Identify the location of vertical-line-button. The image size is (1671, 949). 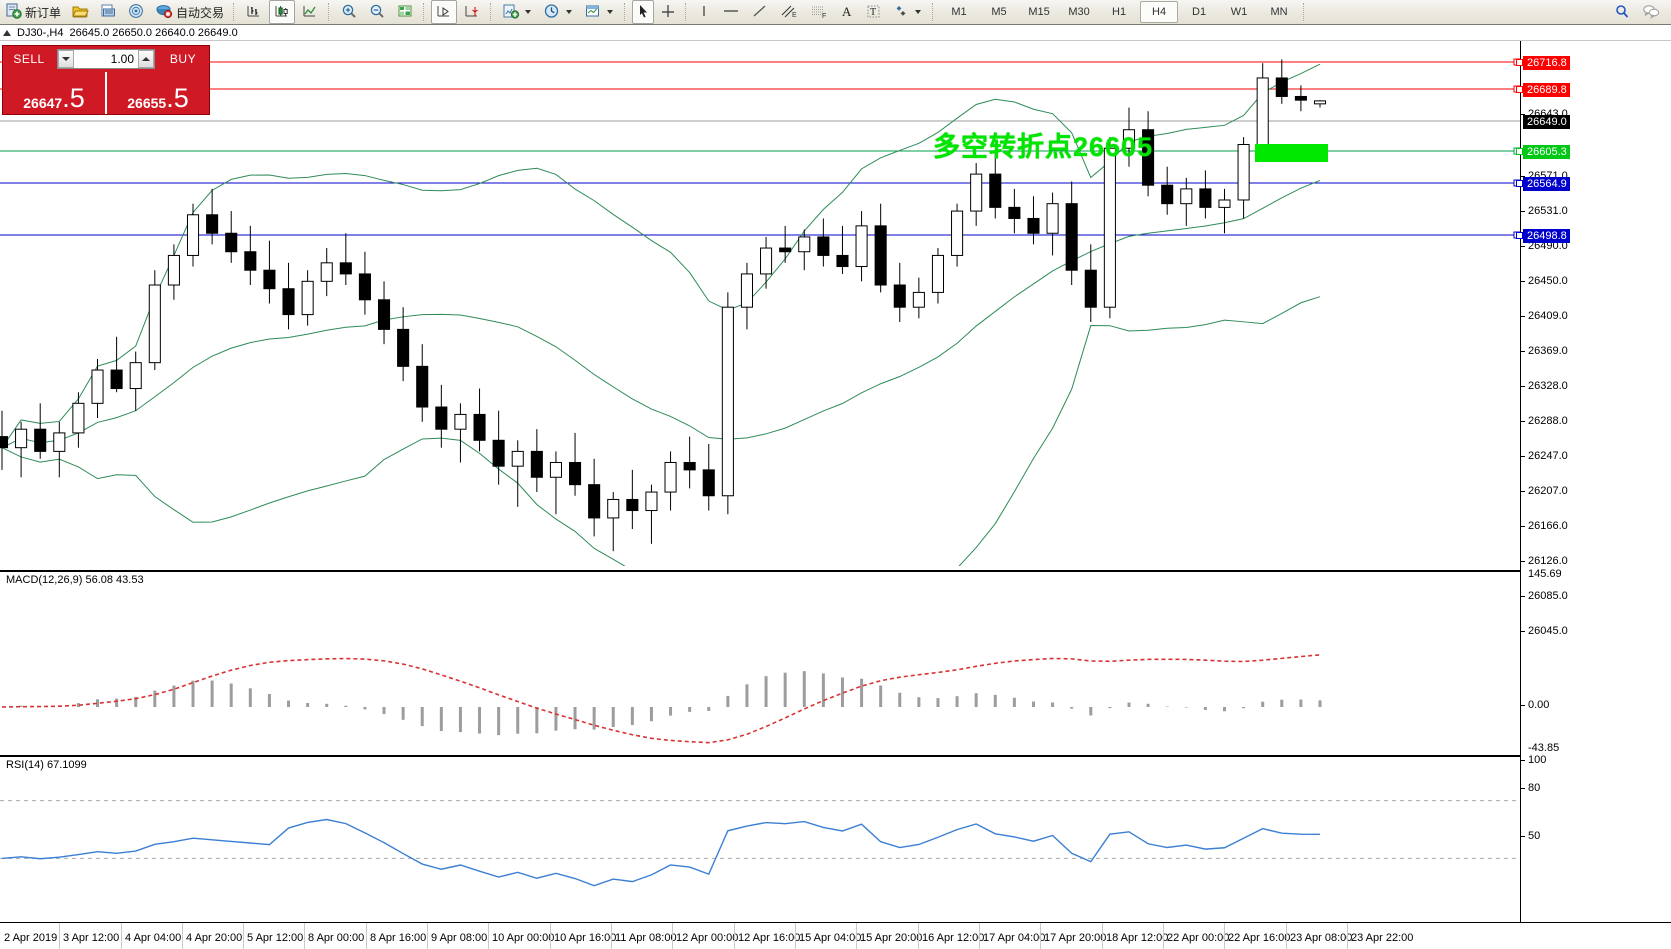
(704, 12).